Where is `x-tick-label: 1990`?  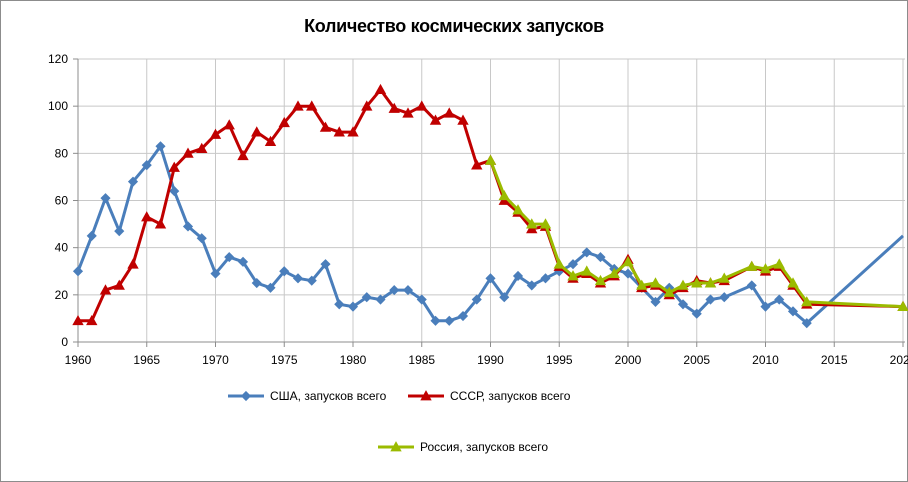
x-tick-label: 1990 is located at coordinates (490, 360).